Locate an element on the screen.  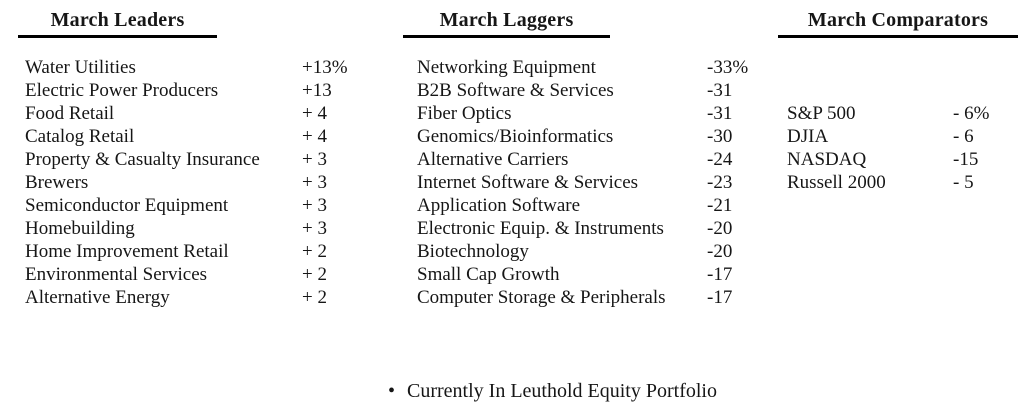
list-item: Russell 2000 - 5 is located at coordinates (888, 182).